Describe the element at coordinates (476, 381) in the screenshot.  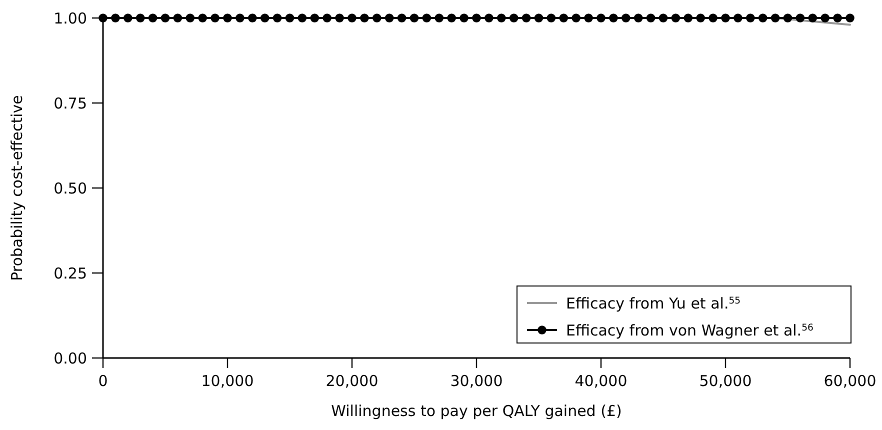
I see `x-tick-label: 30,000` at that location.